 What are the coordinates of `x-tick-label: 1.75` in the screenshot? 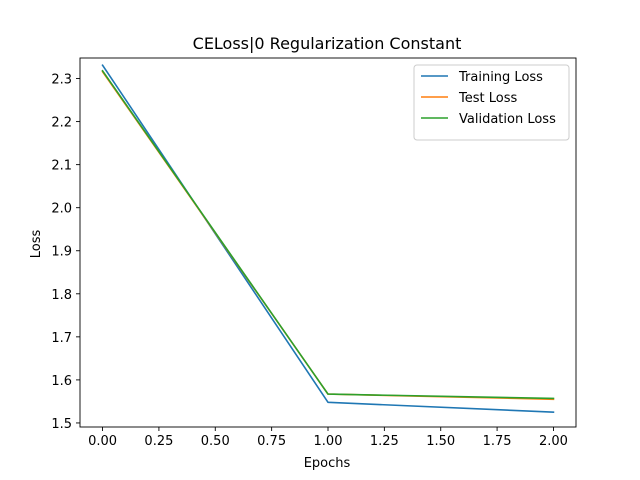 It's located at (497, 441).